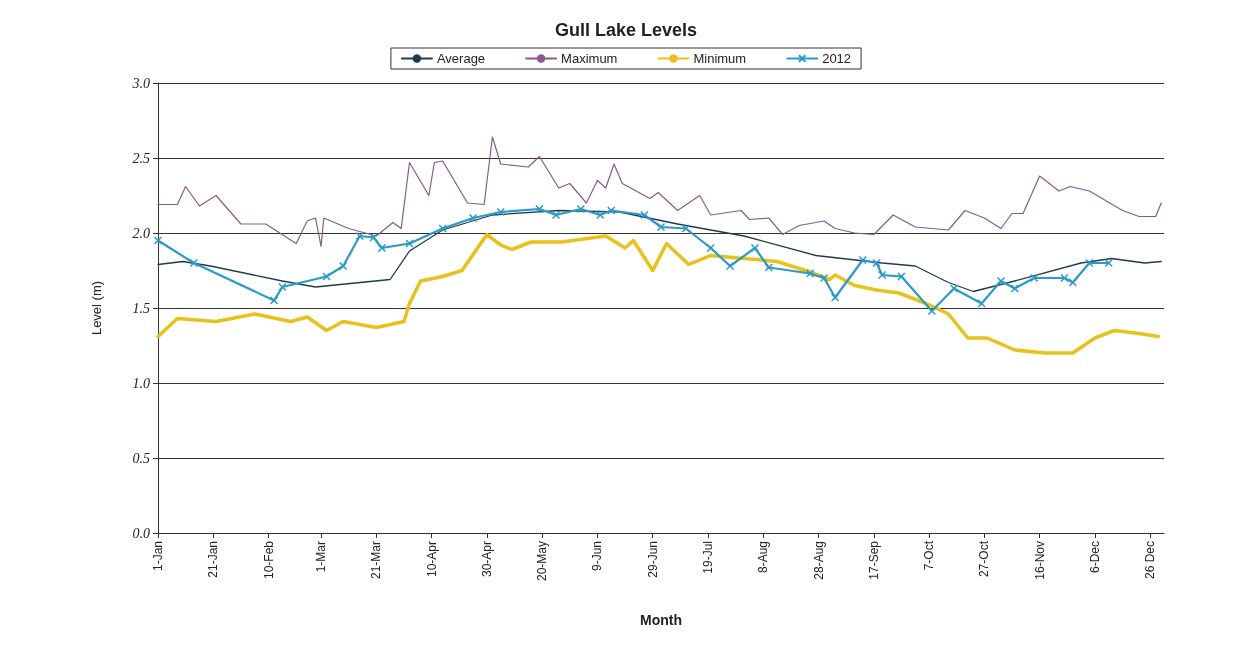  I want to click on x-tick-label: 28-Aug, so click(818, 560).